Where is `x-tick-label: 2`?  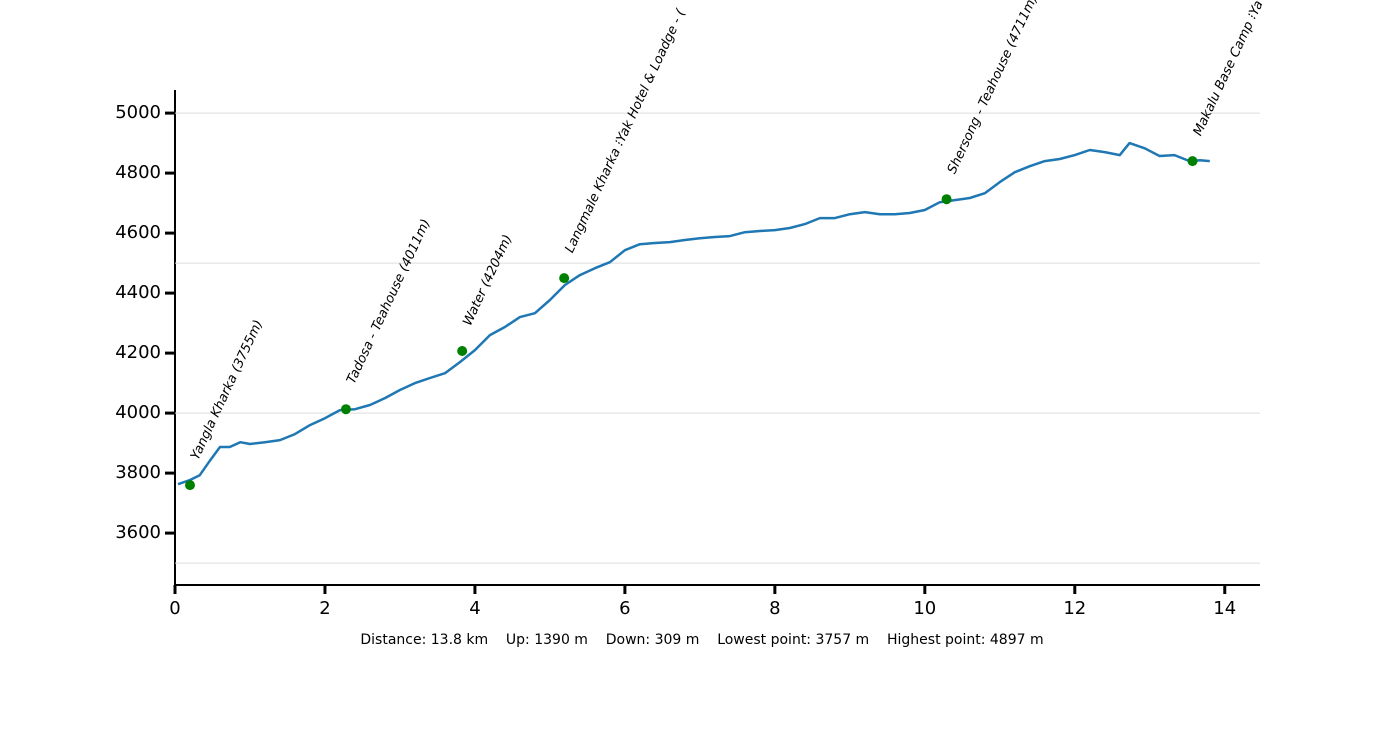 x-tick-label: 2 is located at coordinates (324, 608).